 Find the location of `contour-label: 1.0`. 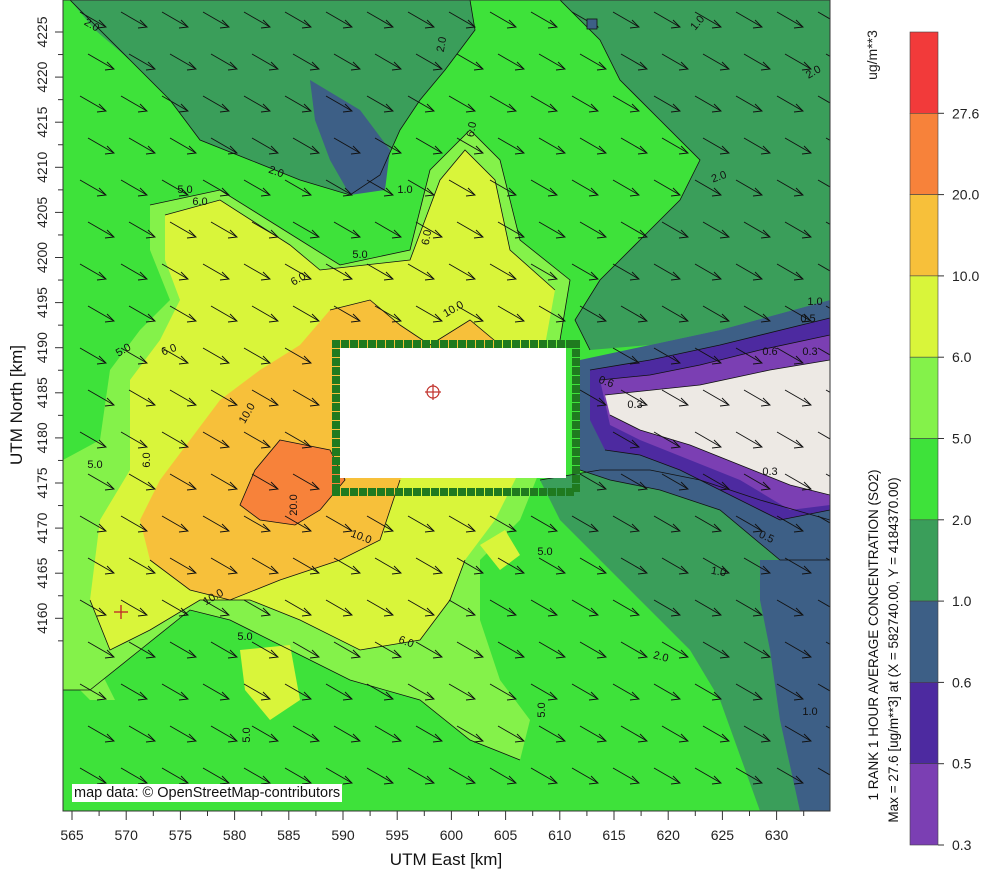

contour-label: 1.0 is located at coordinates (809, 712).